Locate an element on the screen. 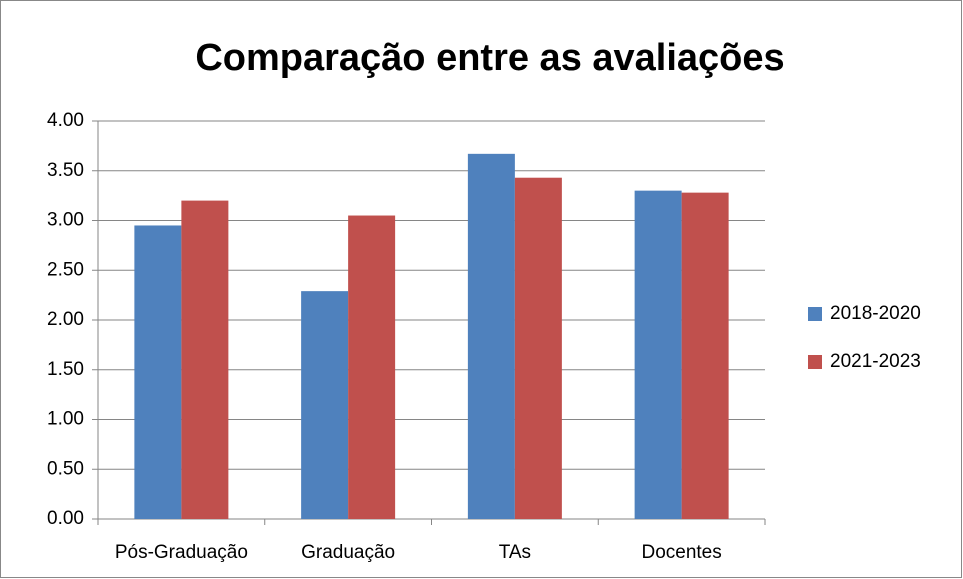 The width and height of the screenshot is (963, 579). chart-title: Comparação entre as avaliações is located at coordinates (489, 58).